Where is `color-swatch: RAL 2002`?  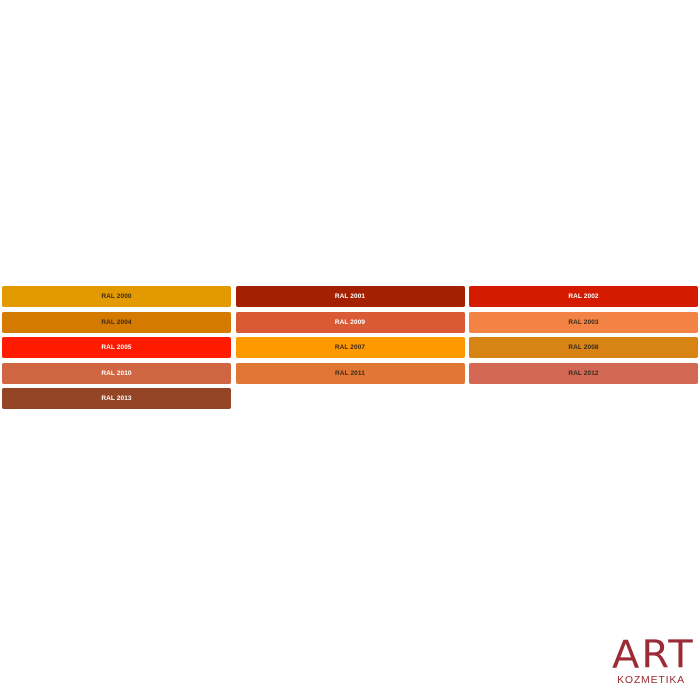
color-swatch: RAL 2002 is located at coordinates (583, 296).